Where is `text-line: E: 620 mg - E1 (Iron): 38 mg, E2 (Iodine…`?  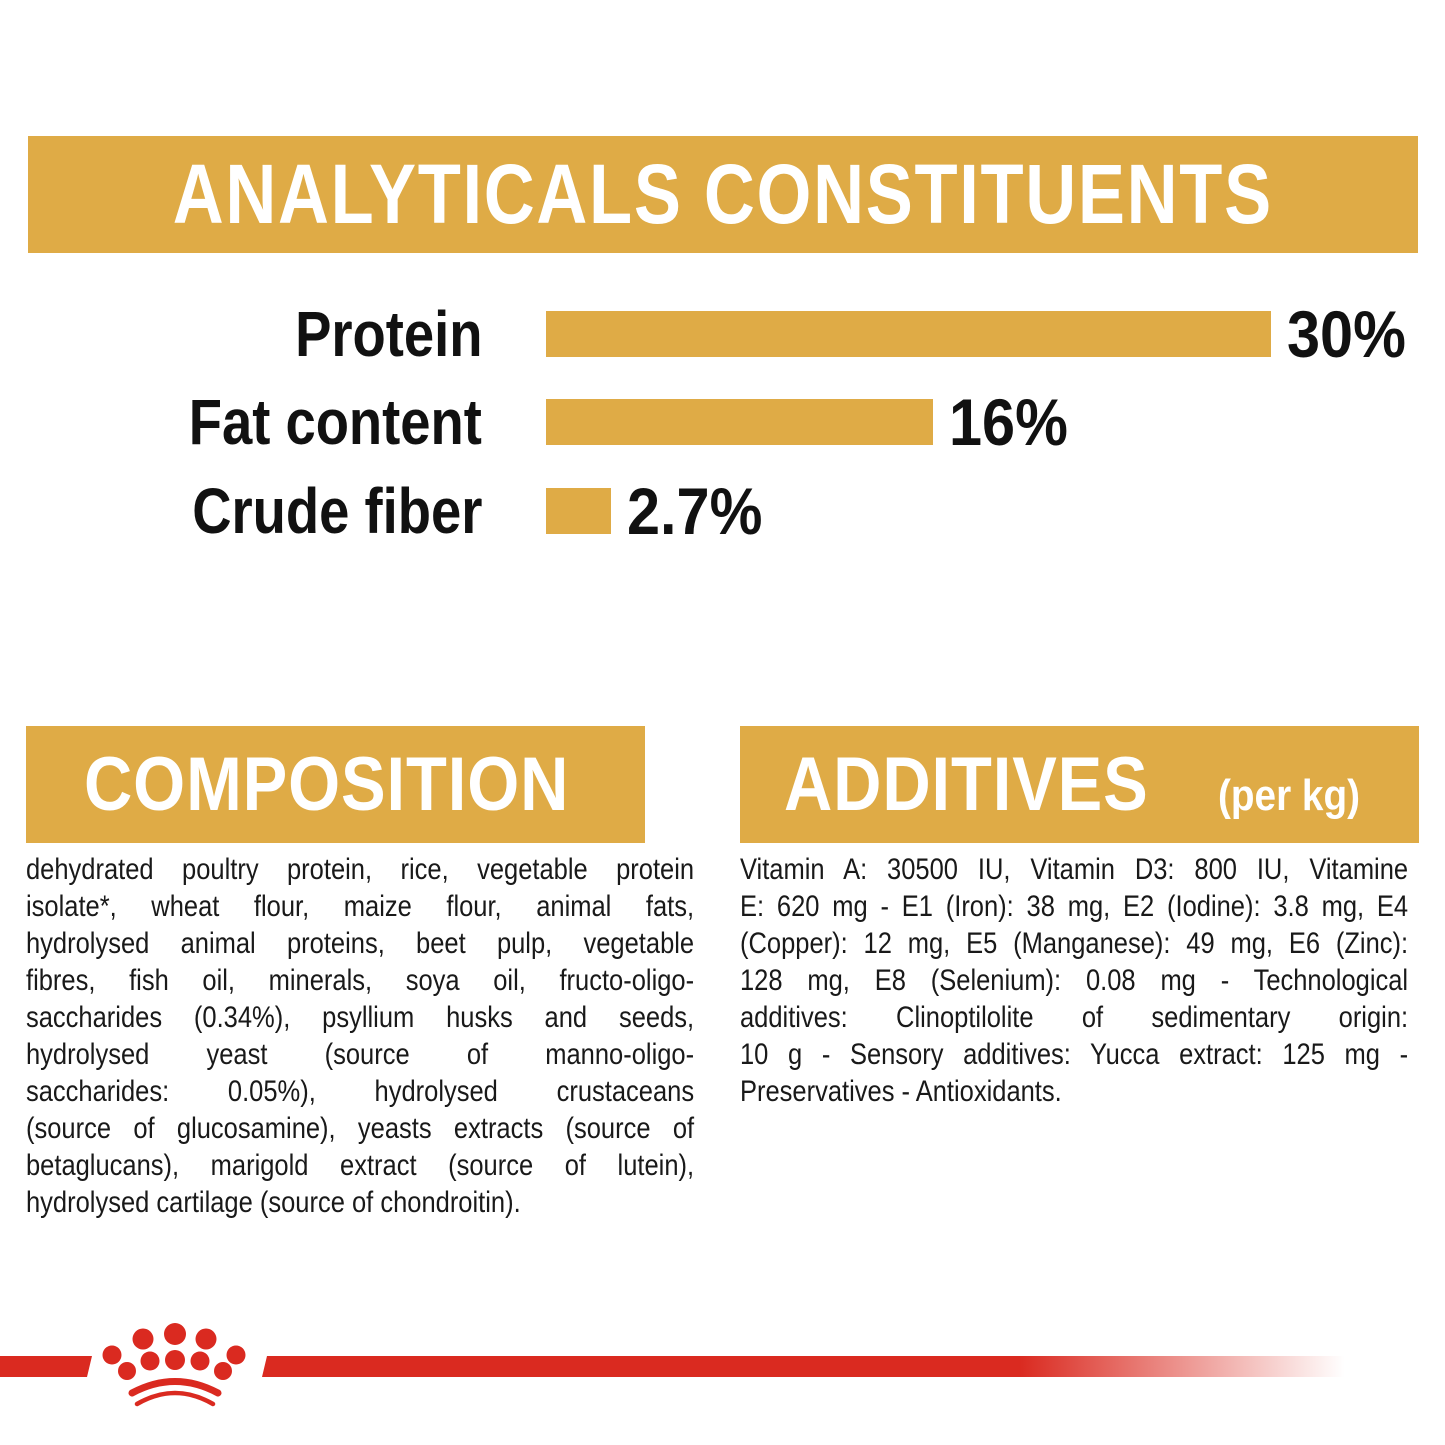 text-line: E: 620 mg - E1 (Iron): 38 mg, E2 (Iodine… is located at coordinates (1074, 906).